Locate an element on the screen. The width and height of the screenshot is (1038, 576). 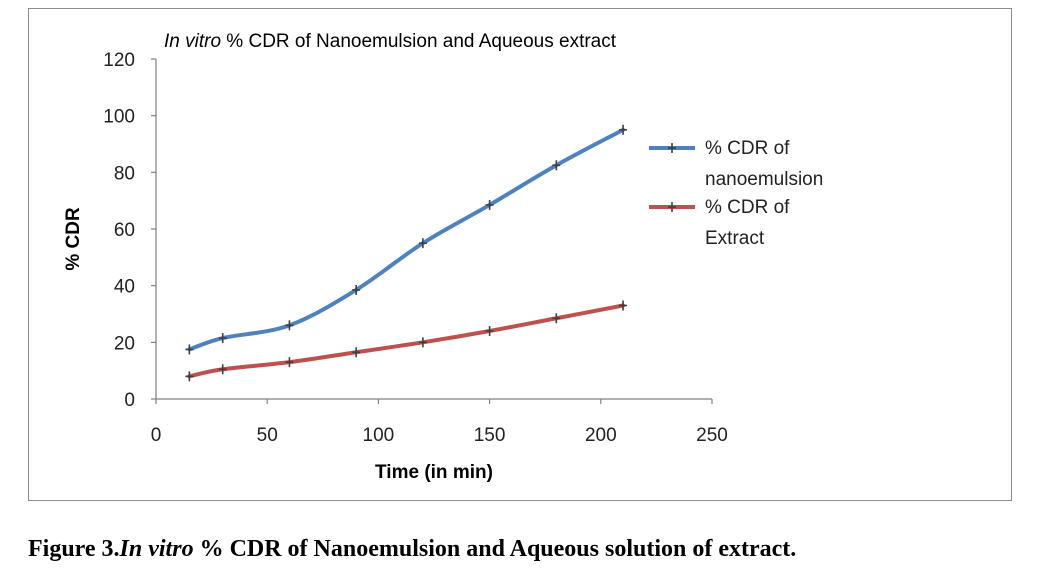
y-tick-label: 100 is located at coordinates (119, 117).